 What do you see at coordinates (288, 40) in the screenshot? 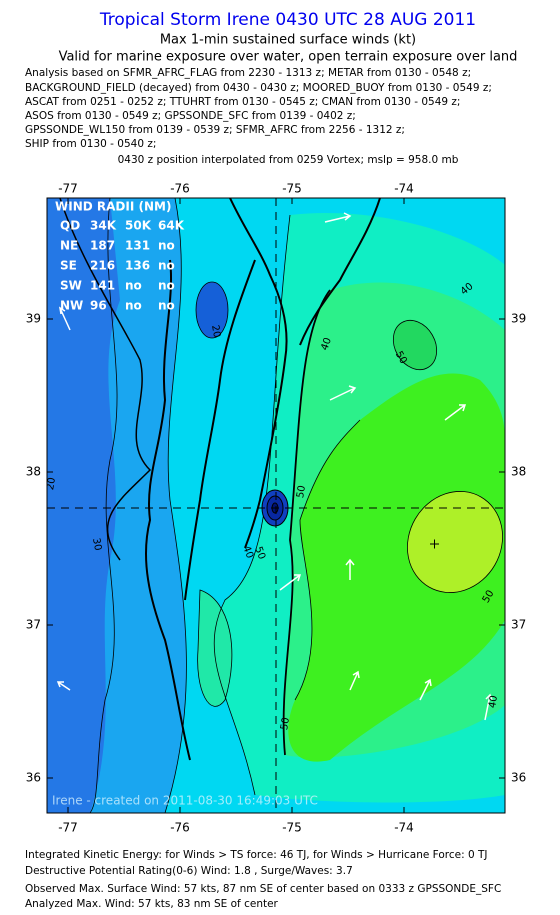
I see `subtitle: Max 1-min sustained surface winds (kt)` at bounding box center [288, 40].